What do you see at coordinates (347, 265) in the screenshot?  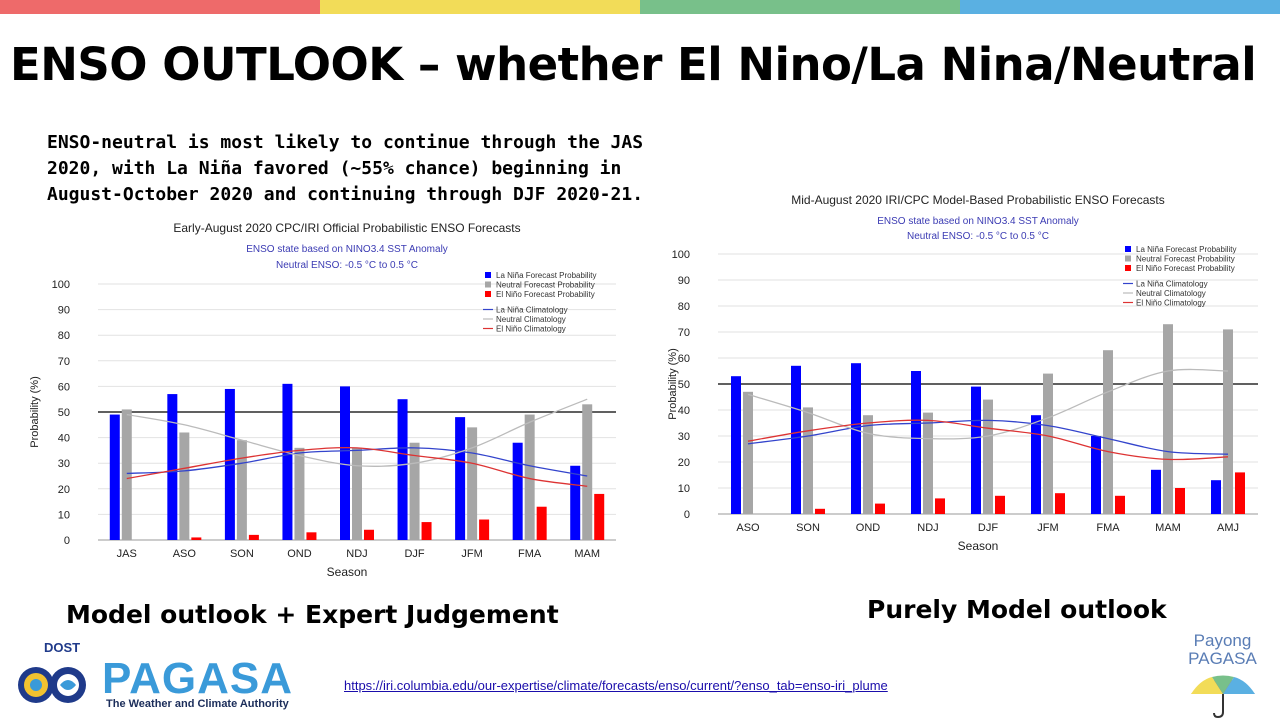 I see `chart-subtitle-neutral-range: Neutral ENSO: -0.5 °C to 0.5 °C` at bounding box center [347, 265].